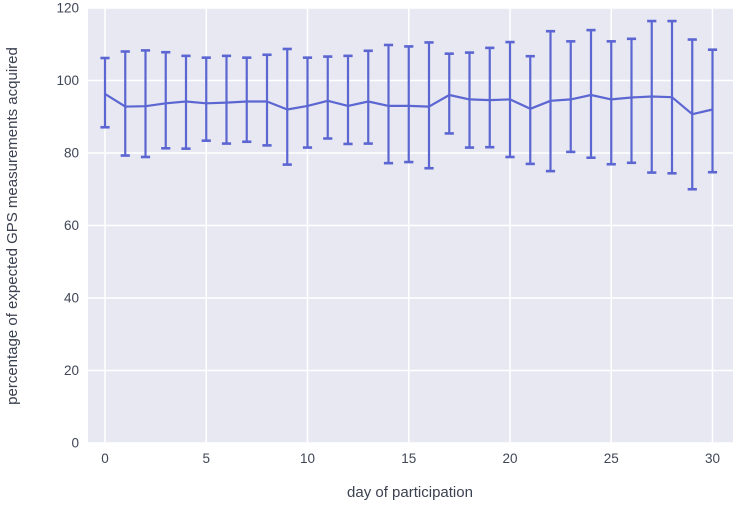 This screenshot has height=507, width=748. I want to click on x-tick-label: 20, so click(509, 458).